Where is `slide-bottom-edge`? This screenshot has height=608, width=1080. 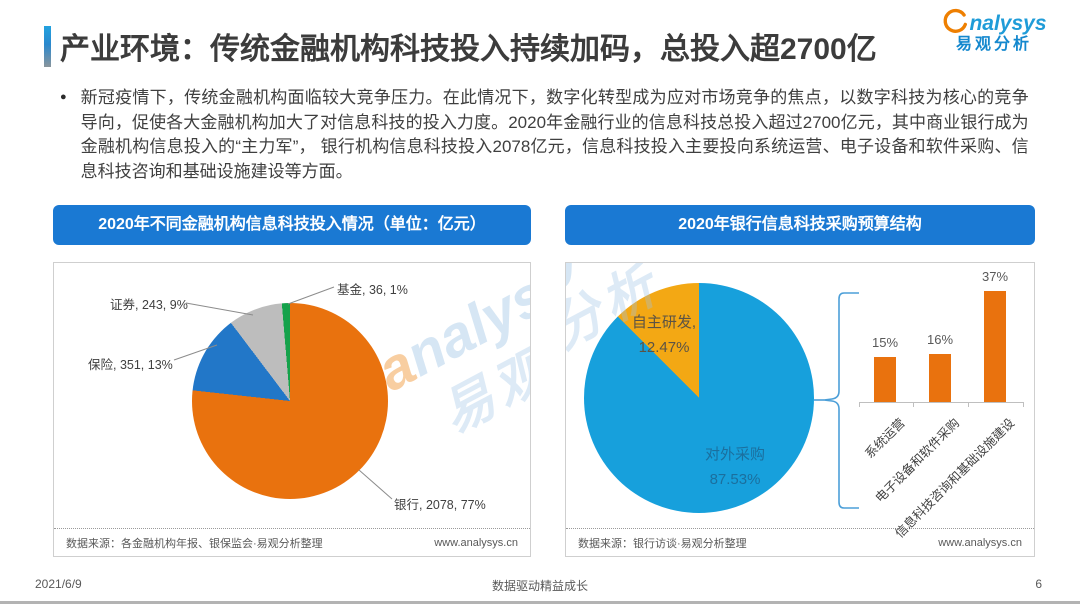 slide-bottom-edge is located at coordinates (540, 602).